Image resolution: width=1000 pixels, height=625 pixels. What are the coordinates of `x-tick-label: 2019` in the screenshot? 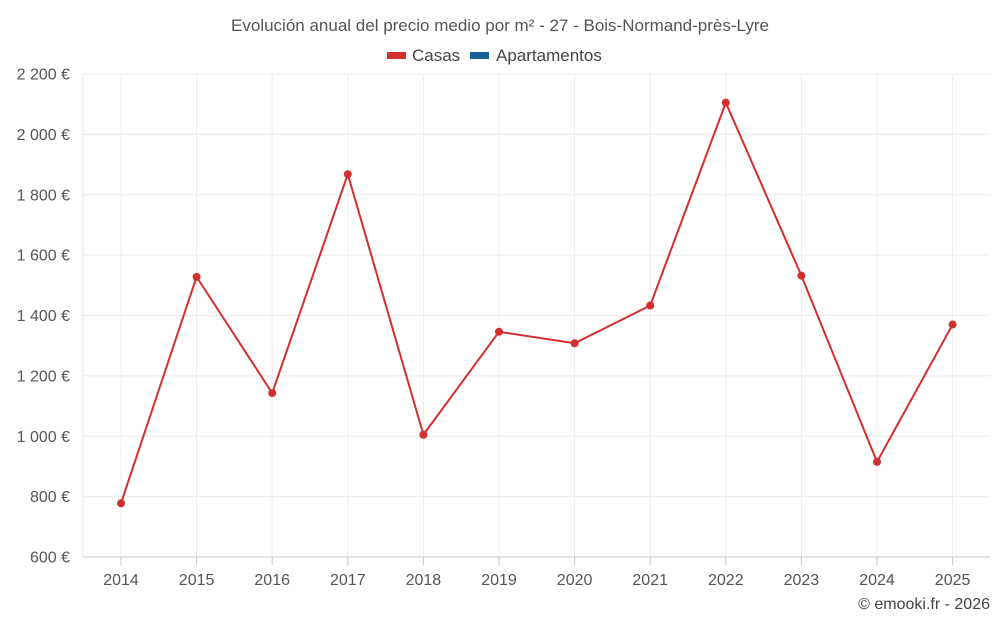 It's located at (499, 580).